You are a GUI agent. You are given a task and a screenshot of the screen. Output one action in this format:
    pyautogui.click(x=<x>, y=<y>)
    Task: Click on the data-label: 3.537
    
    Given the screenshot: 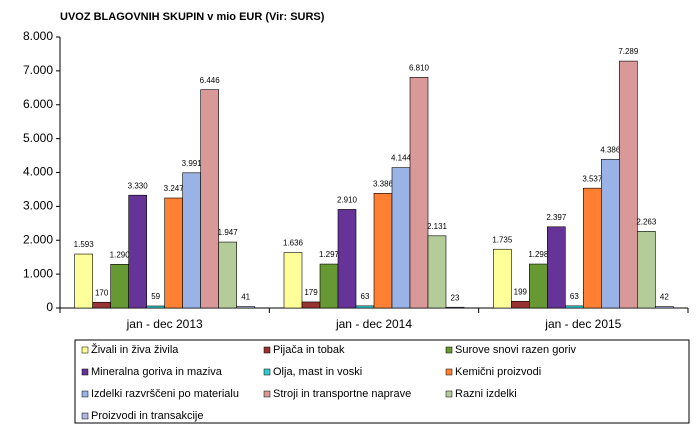 What is the action you would take?
    pyautogui.click(x=592, y=178)
    